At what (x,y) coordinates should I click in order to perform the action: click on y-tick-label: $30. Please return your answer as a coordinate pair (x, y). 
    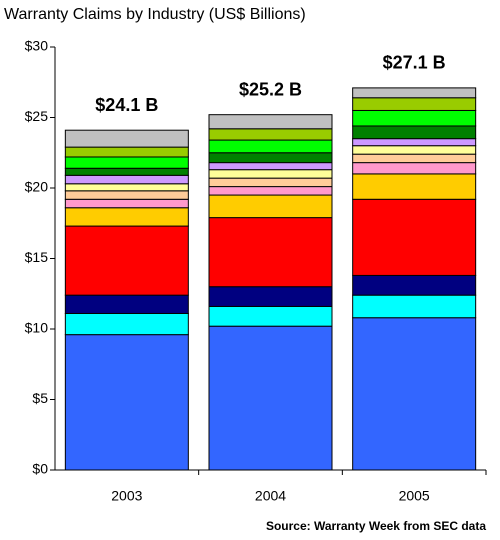
    Looking at the image, I should click on (37, 46).